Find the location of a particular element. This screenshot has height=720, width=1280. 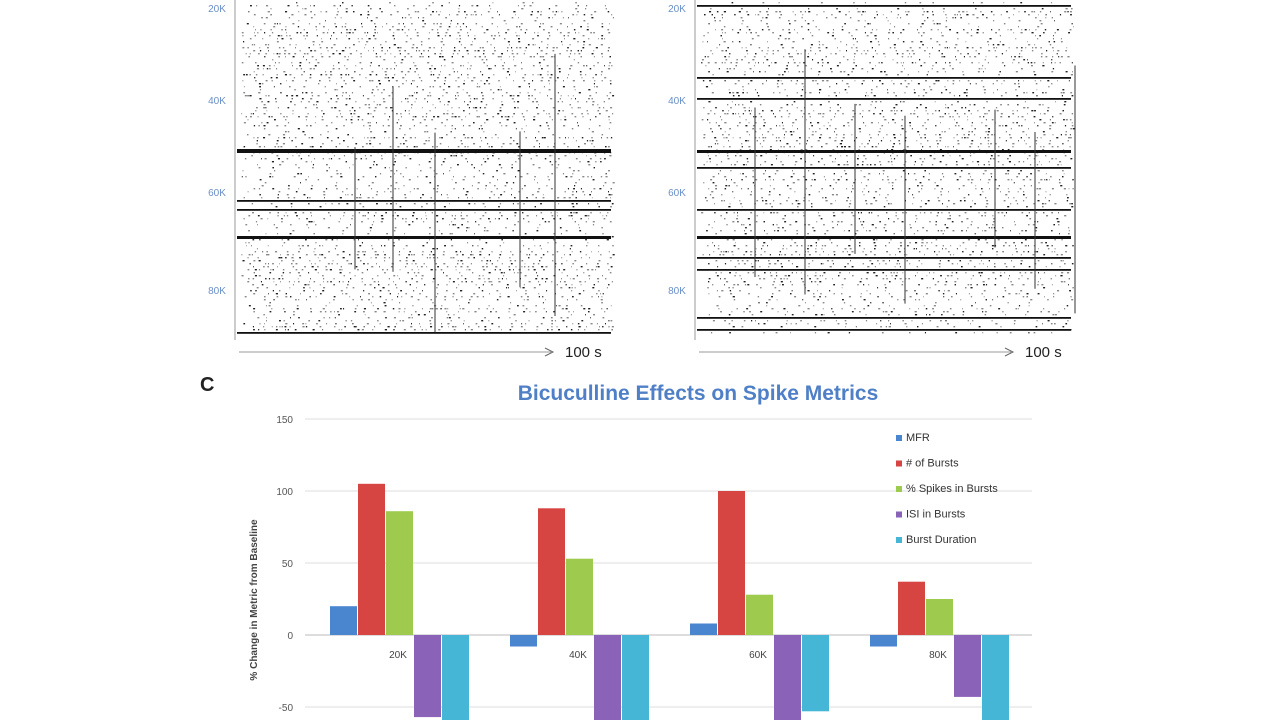

y-axis-label: % Change in Metric from Baseline is located at coordinates (254, 600).